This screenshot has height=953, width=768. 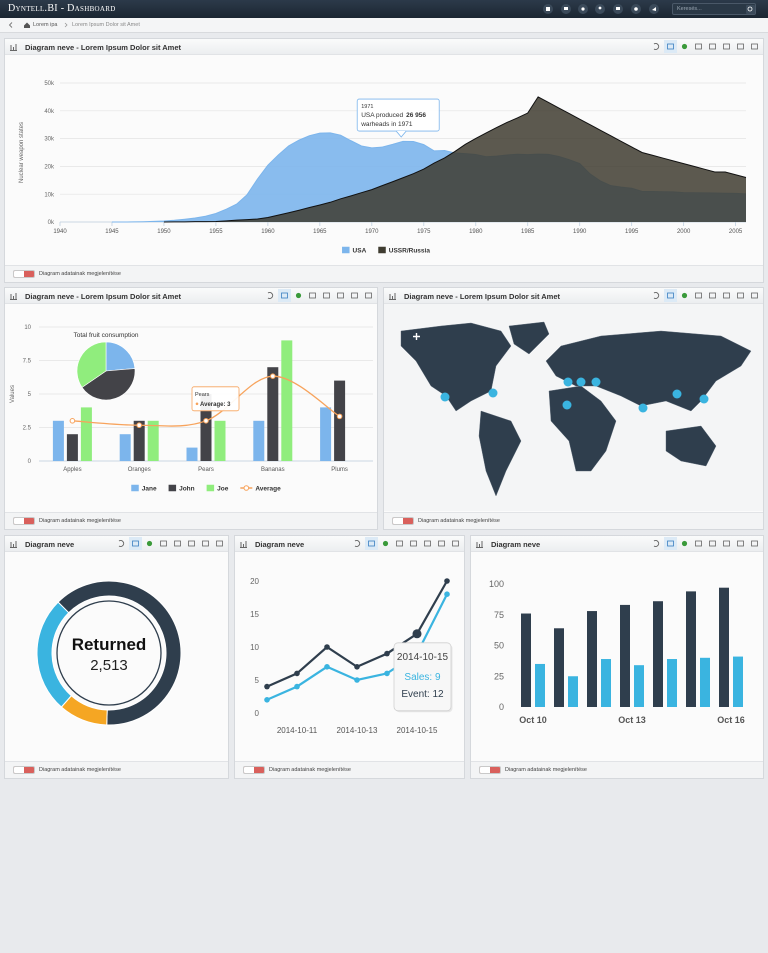 I want to click on y-tick-label: 7.5, so click(x=27, y=362).